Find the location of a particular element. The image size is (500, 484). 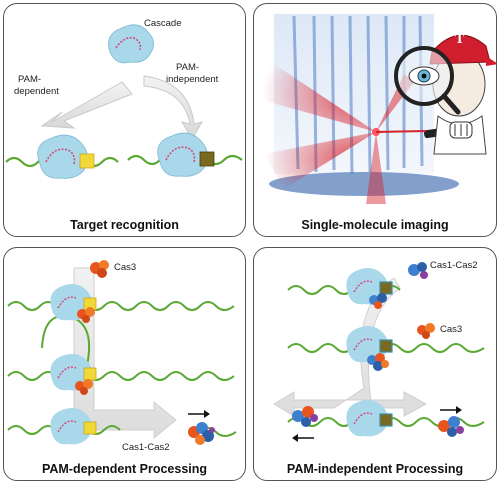

direction-arrow-left-icon is located at coordinates (303, 438).